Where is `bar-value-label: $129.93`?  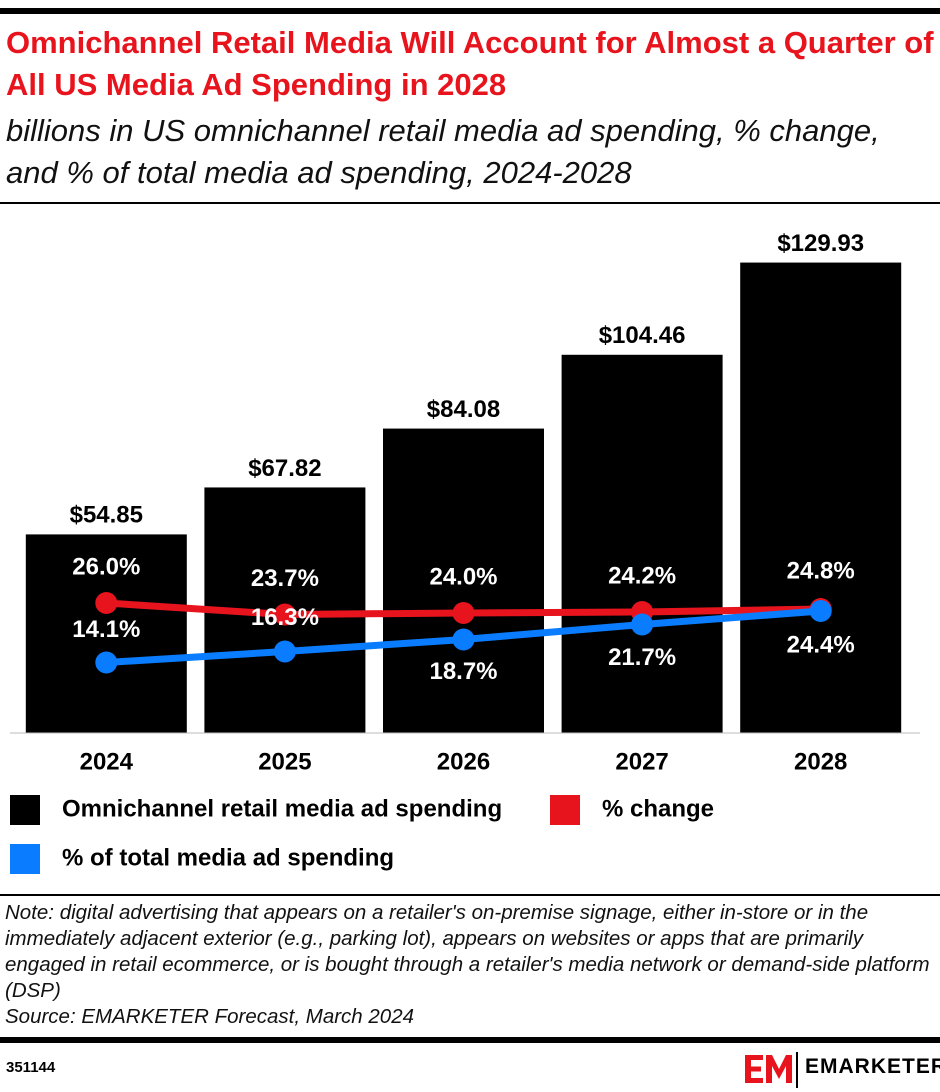
bar-value-label: $129.93 is located at coordinates (820, 243).